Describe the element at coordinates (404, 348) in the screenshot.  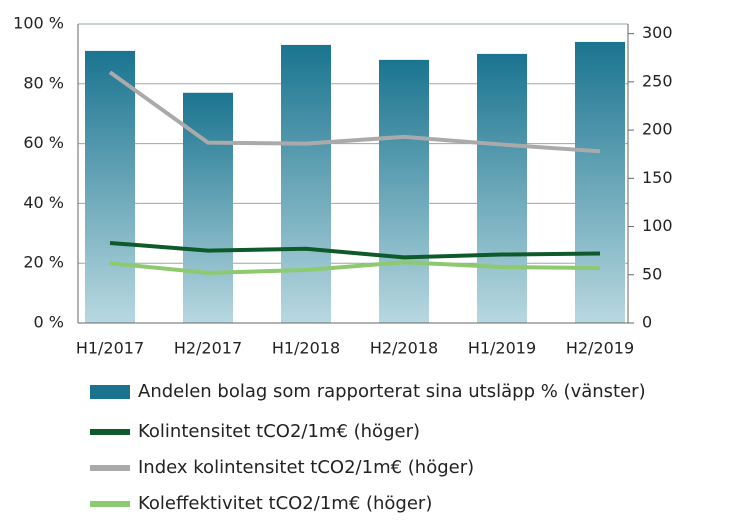
I see `x-tick-label: H2/2018` at that location.